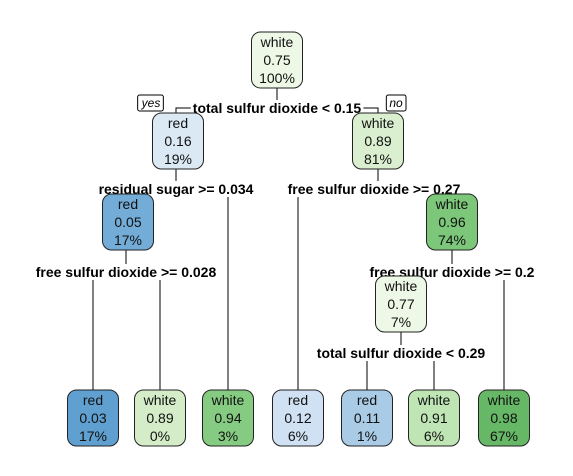 This screenshot has height=476, width=573. I want to click on no-label-box, so click(396, 103).